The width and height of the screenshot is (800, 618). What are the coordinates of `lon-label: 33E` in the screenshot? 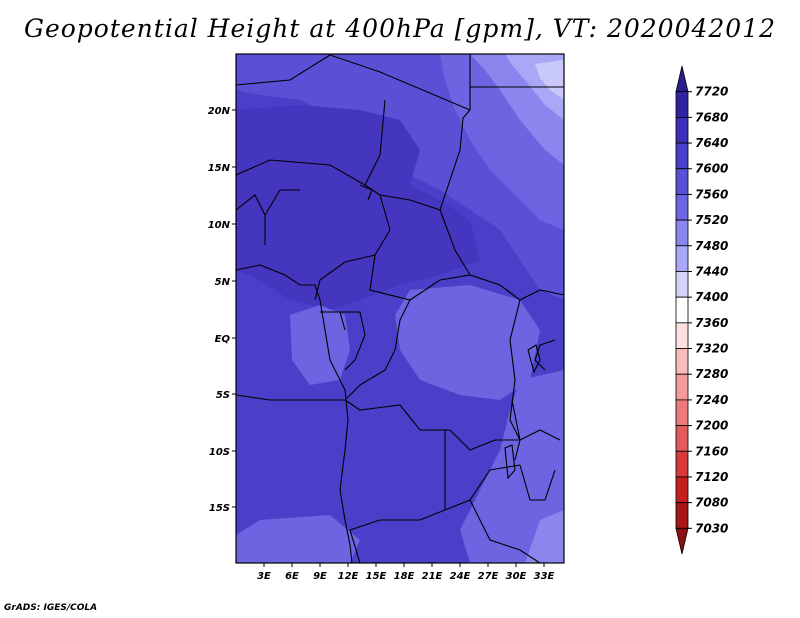 It's located at (544, 576).